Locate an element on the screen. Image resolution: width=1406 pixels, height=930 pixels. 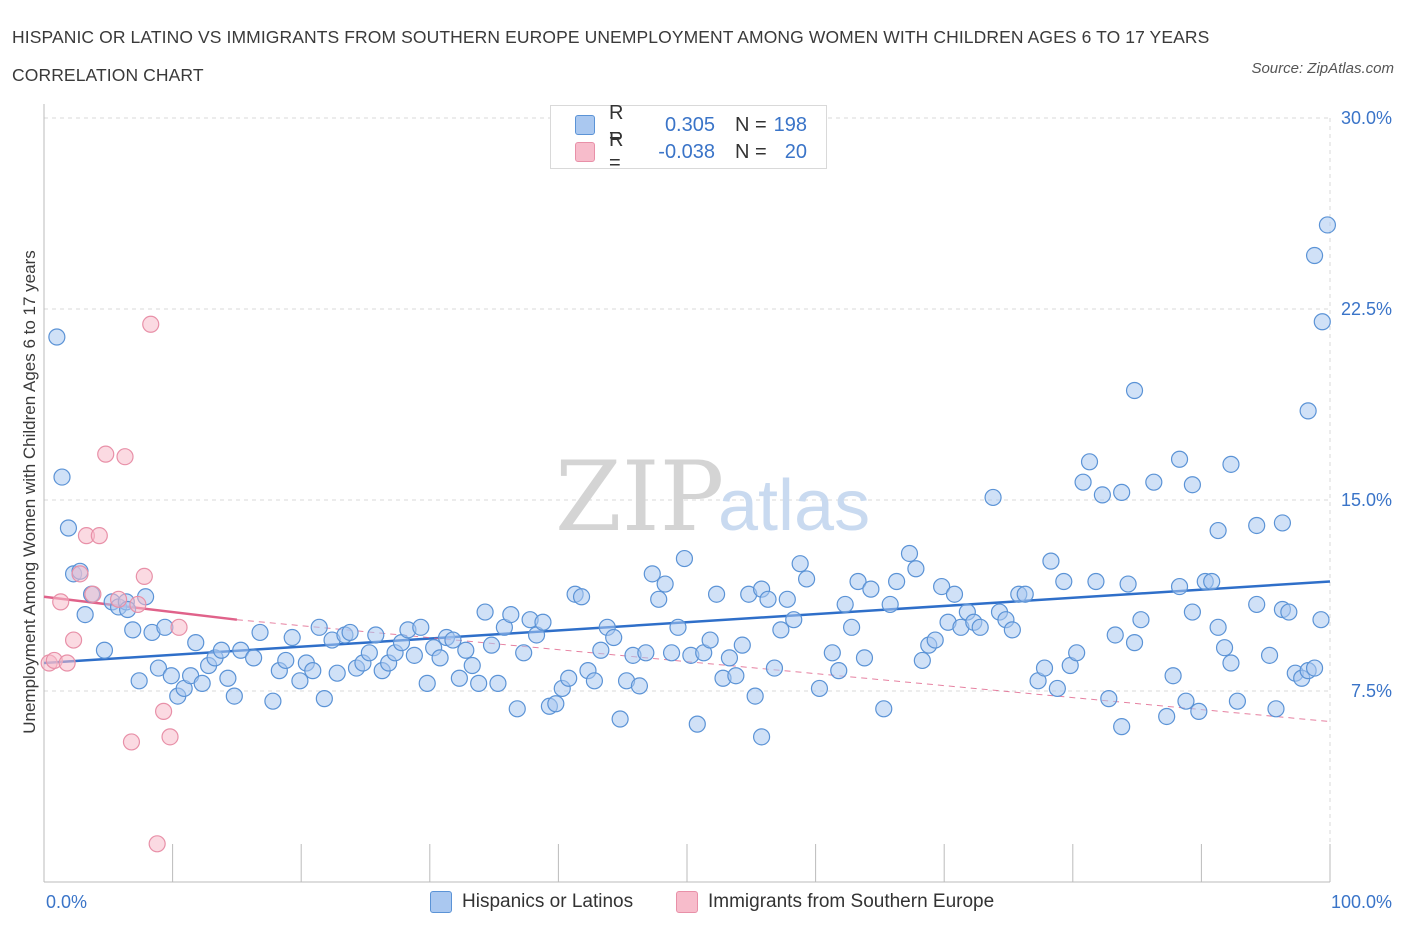
watermark: ZIP atlas is located at coordinates (712, 497).